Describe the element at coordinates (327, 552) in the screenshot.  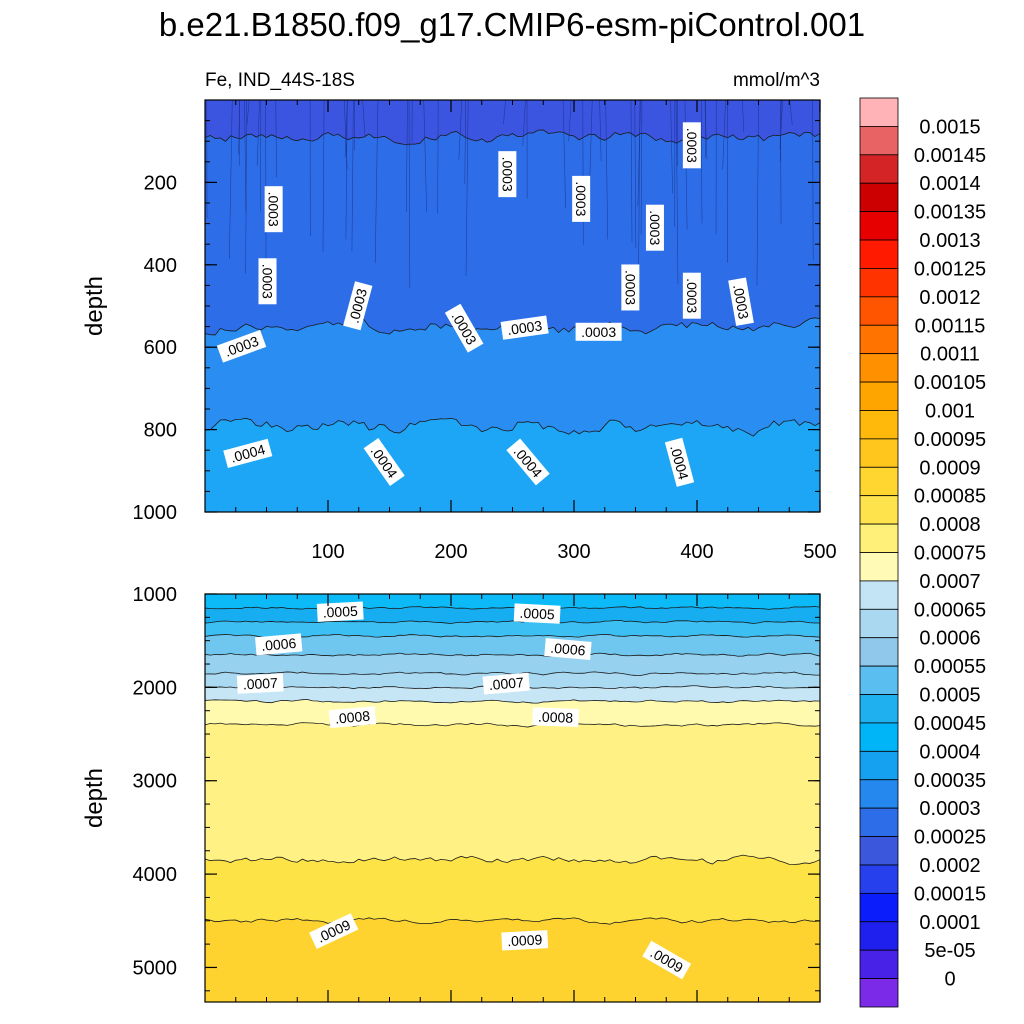
I see `x-tick-label: 100` at that location.